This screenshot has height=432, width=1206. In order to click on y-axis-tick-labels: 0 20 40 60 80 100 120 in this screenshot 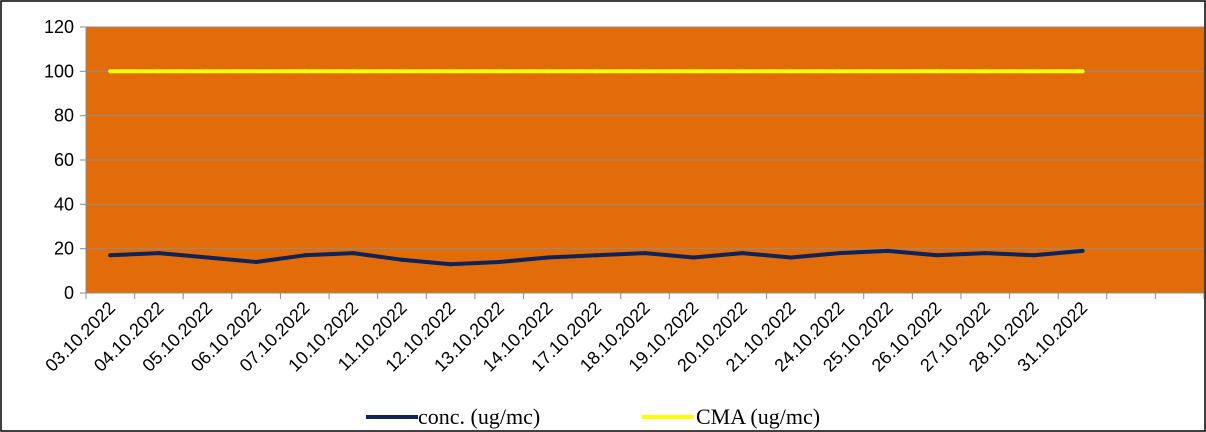, I will do `click(59, 160)`.